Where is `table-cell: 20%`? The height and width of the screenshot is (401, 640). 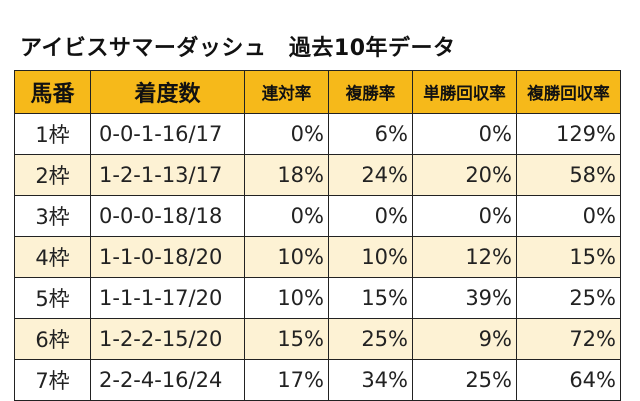
table-cell: 20% is located at coordinates (464, 175).